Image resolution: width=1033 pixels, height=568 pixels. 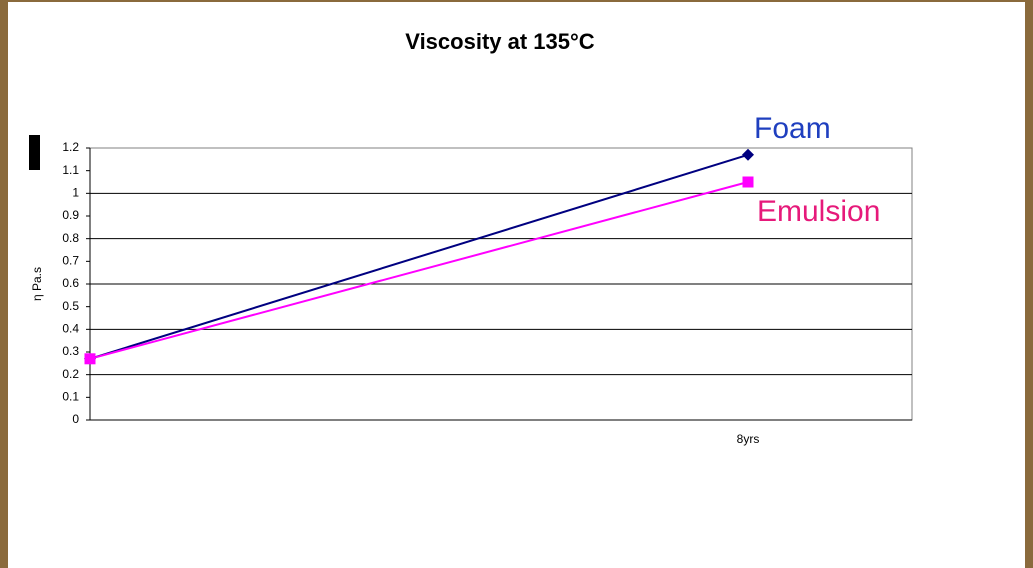 What do you see at coordinates (75, 193) in the screenshot?
I see `y-tick-label: 1` at bounding box center [75, 193].